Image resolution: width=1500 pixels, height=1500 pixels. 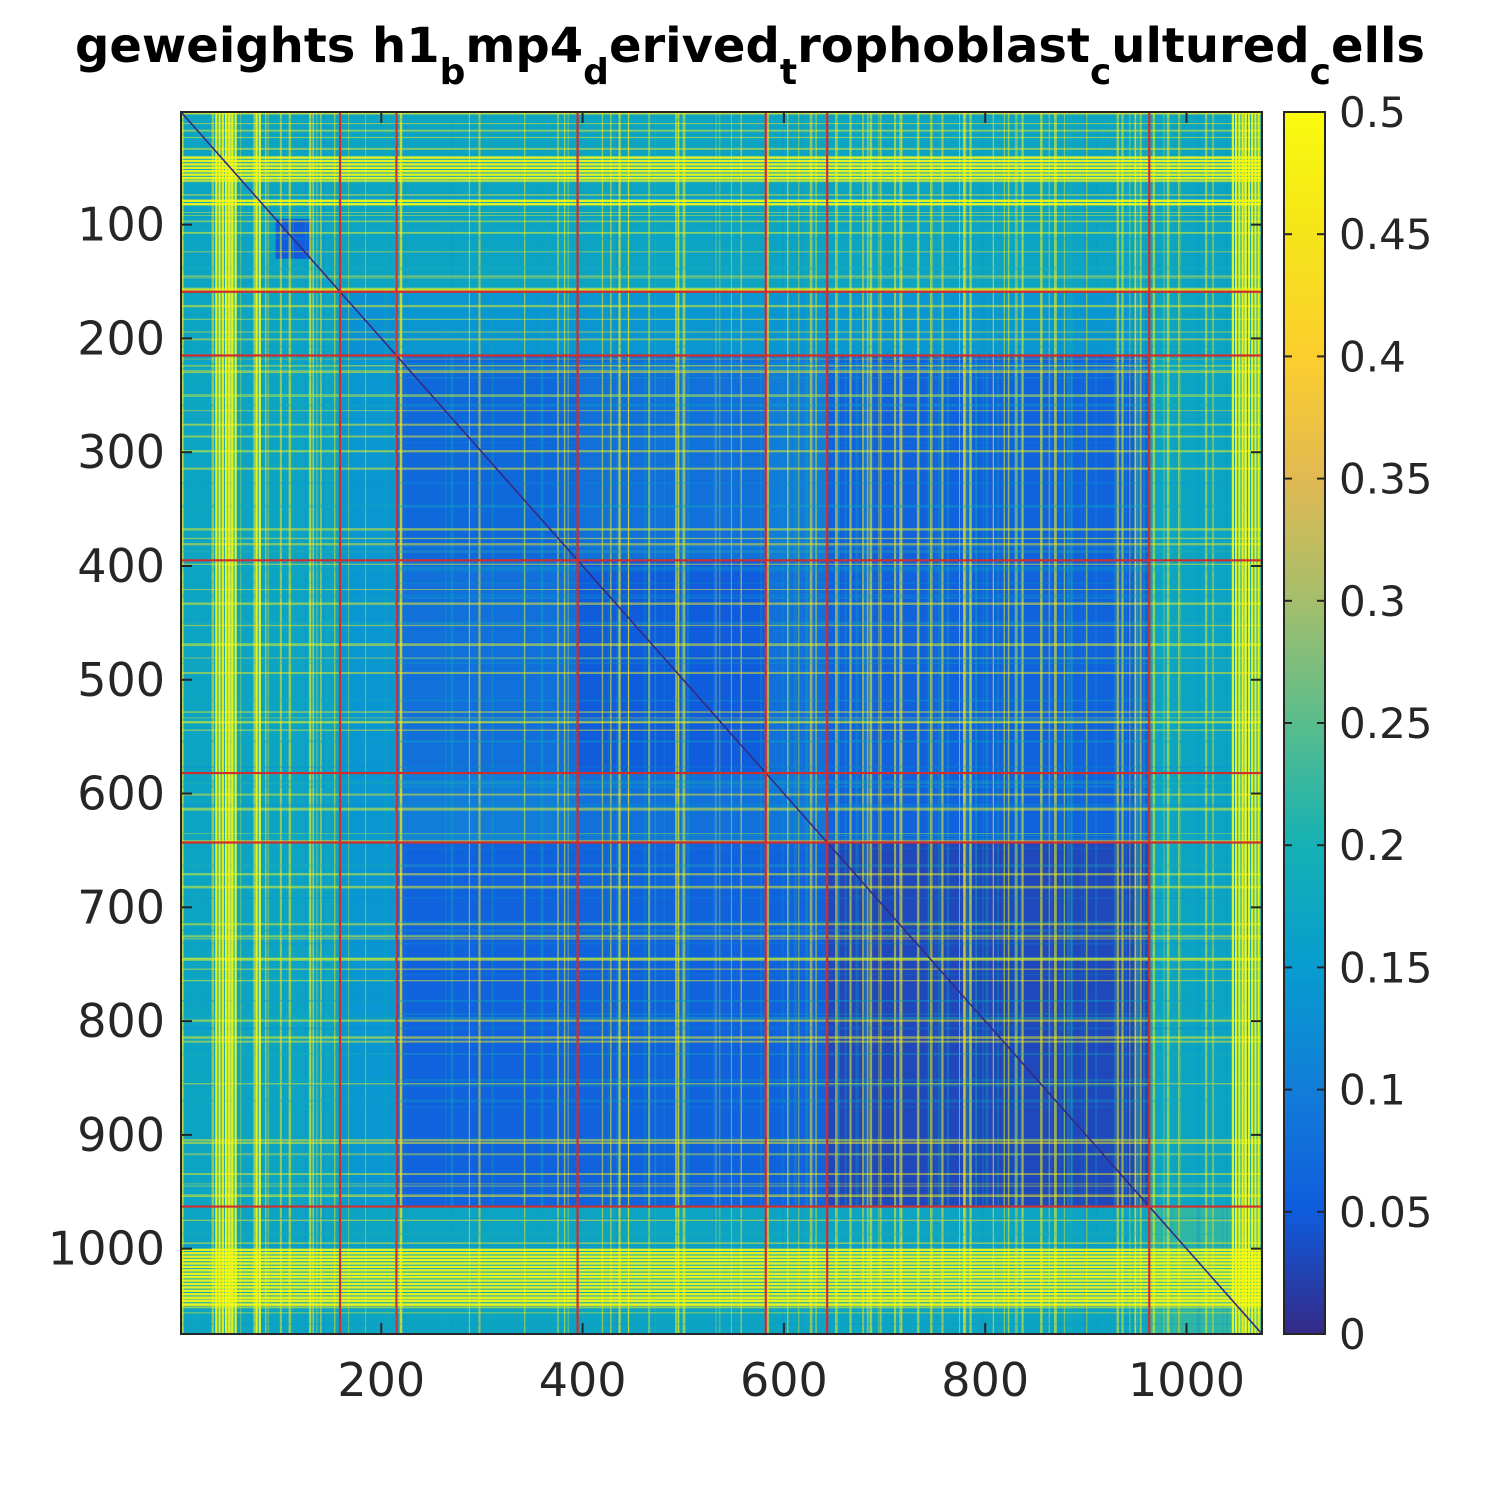 What do you see at coordinates (1210, 46) in the screenshot?
I see `title-segment: ultured` at bounding box center [1210, 46].